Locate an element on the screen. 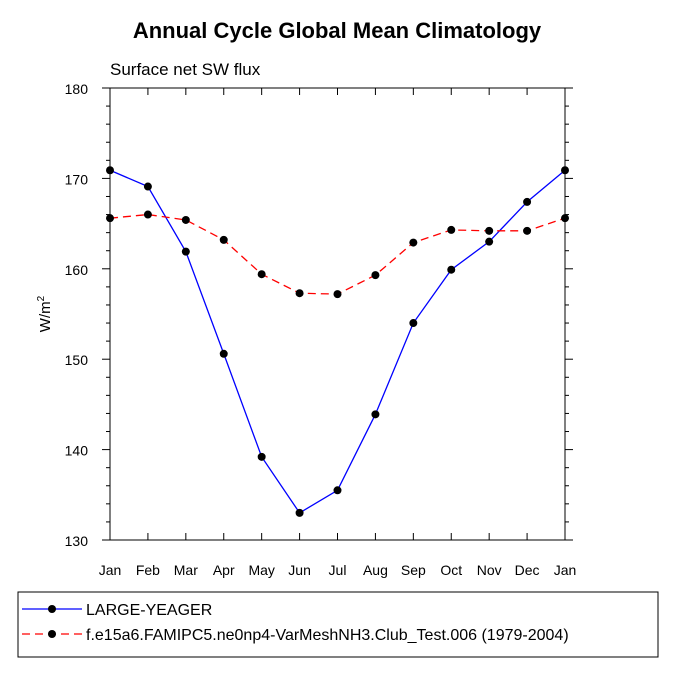 Image resolution: width=675 pixels, height=675 pixels. y-axis-label-exponent: 2 is located at coordinates (41, 298).